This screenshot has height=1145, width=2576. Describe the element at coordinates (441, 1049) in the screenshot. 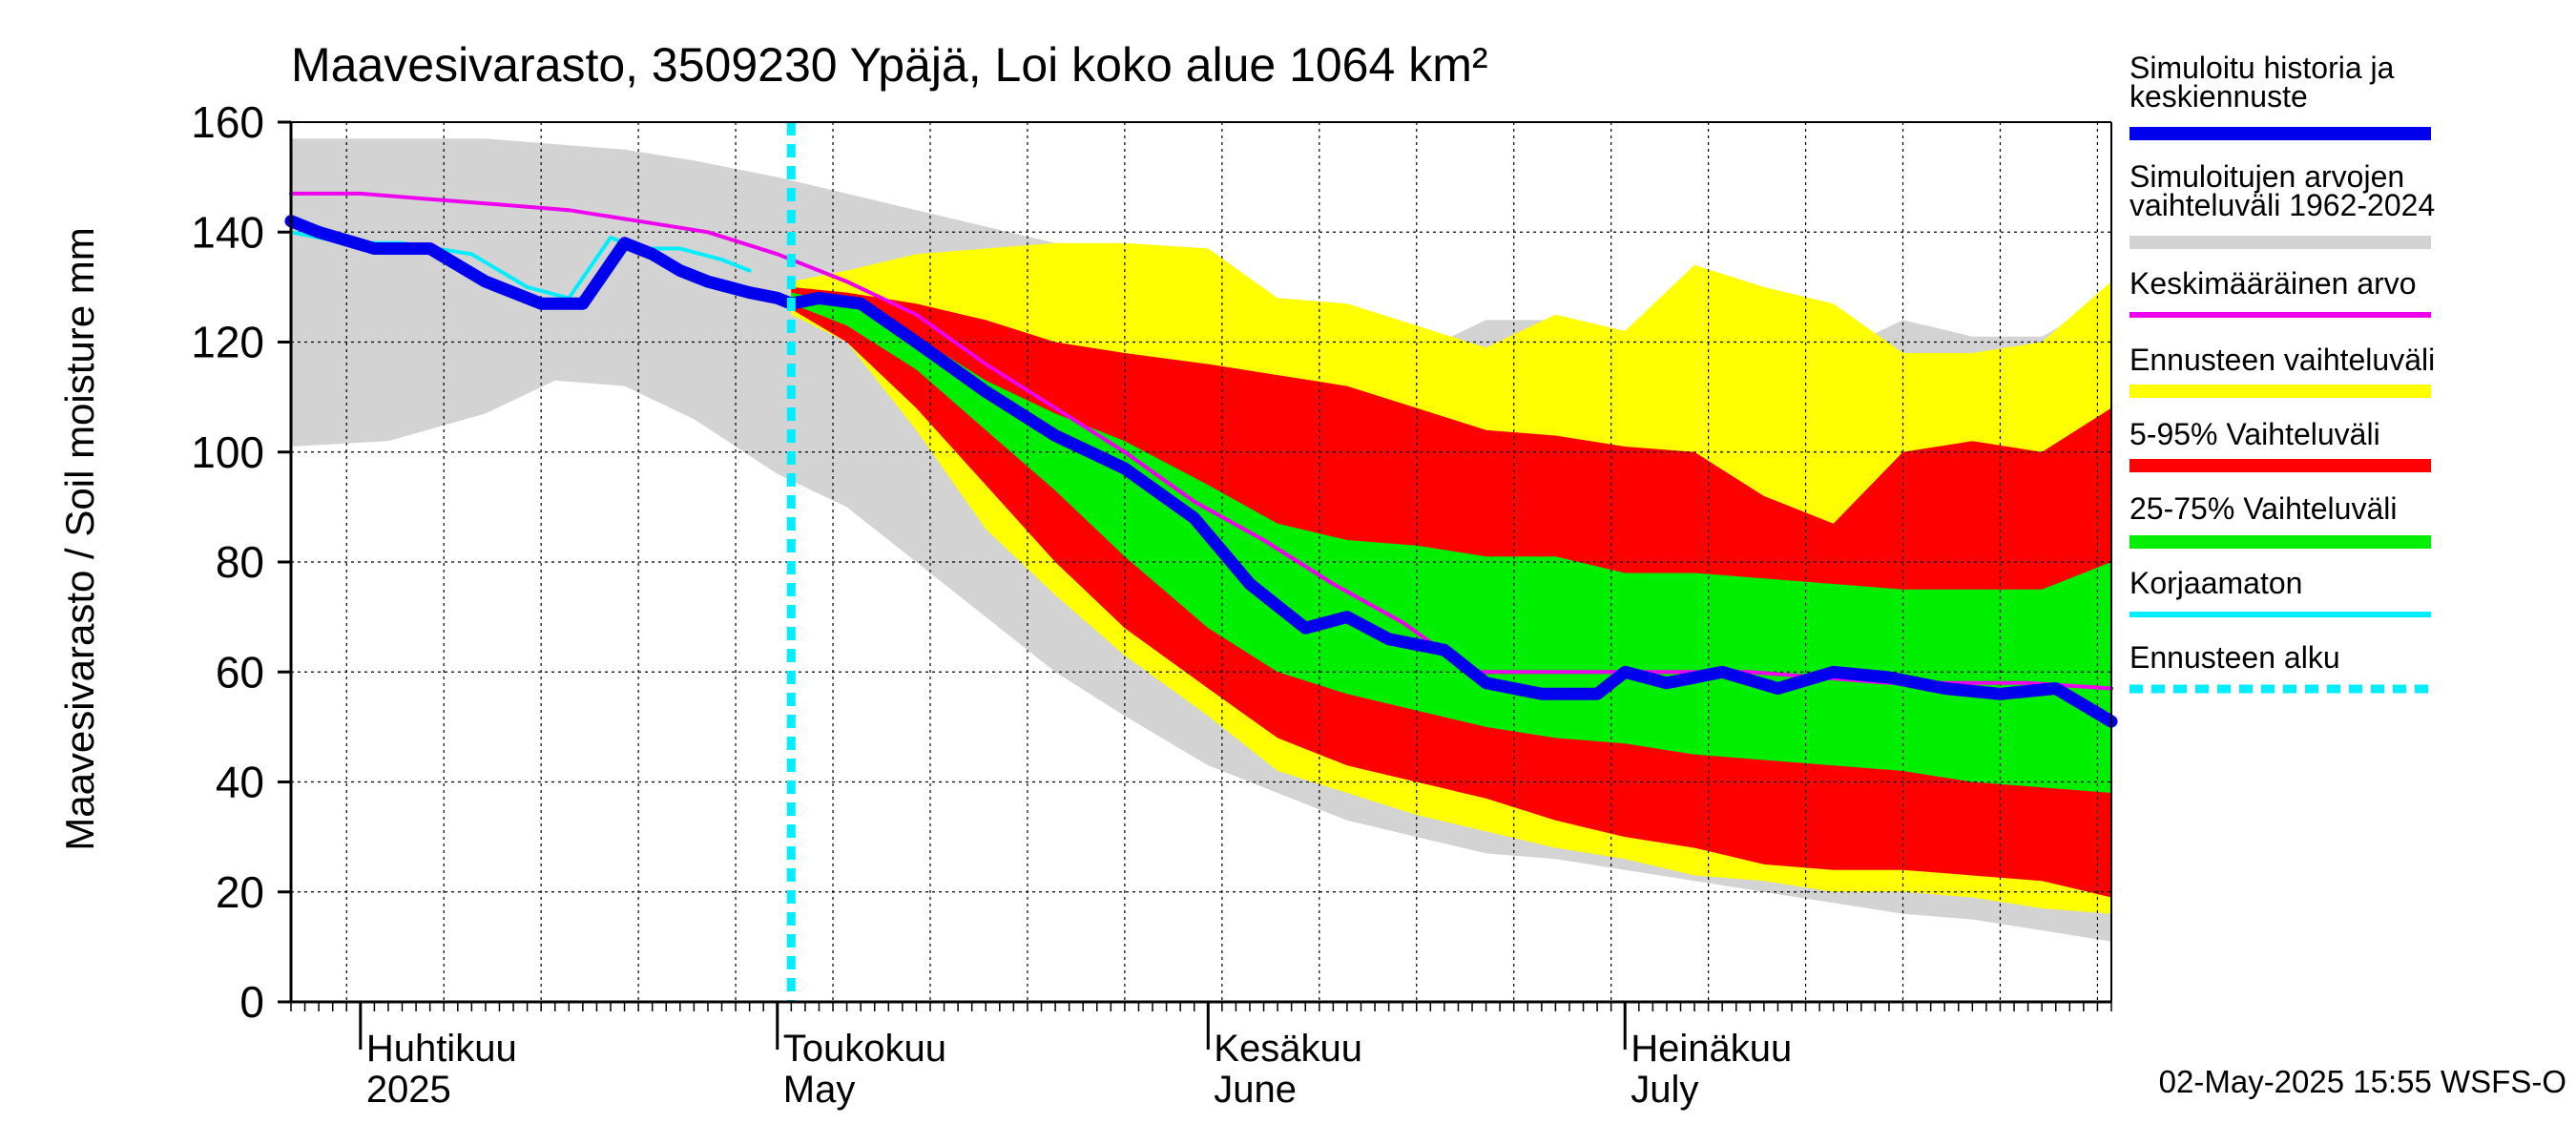

I see `x-month-label: Huhtikuu` at that location.